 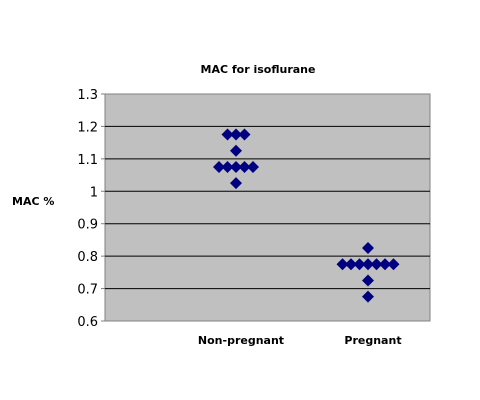 What do you see at coordinates (87, 95) in the screenshot?
I see `y-tick-label: 1.3` at bounding box center [87, 95].